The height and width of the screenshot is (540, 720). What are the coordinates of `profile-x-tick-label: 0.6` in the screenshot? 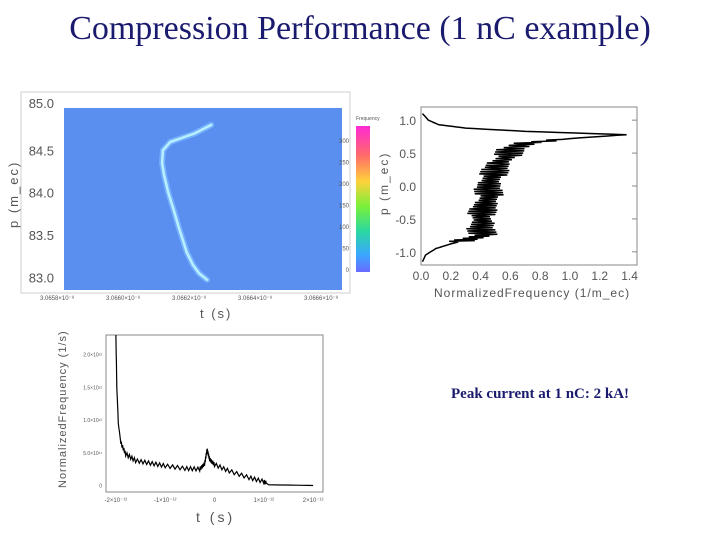 It's located at (510, 276).